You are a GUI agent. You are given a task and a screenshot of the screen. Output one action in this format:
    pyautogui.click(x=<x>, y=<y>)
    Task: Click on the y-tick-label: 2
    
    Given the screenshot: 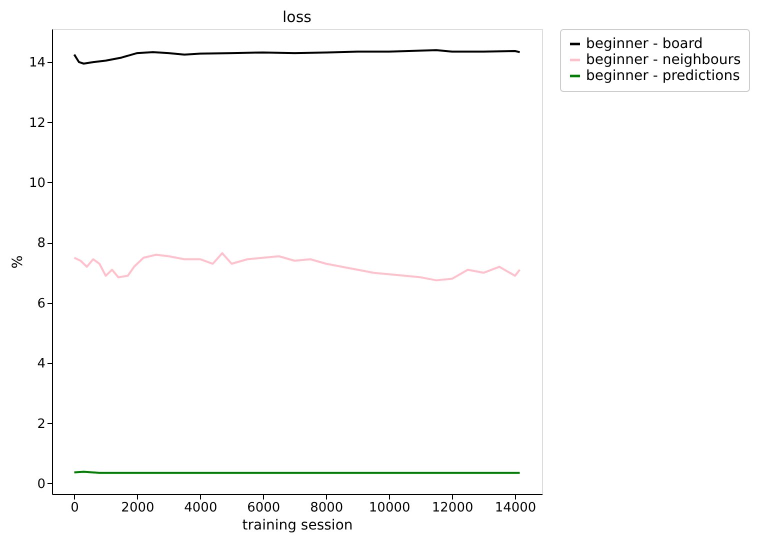 What is the action you would take?
    pyautogui.click(x=41, y=424)
    